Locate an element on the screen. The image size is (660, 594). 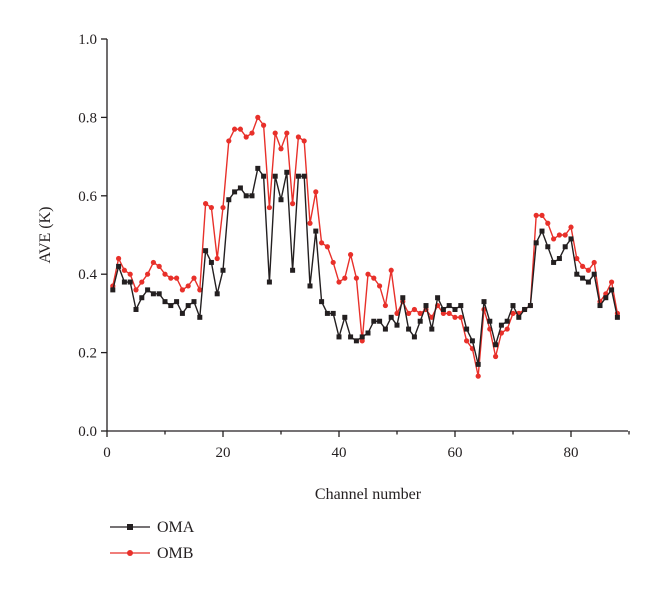
legend-oma-marker is located at coordinates (130, 527).